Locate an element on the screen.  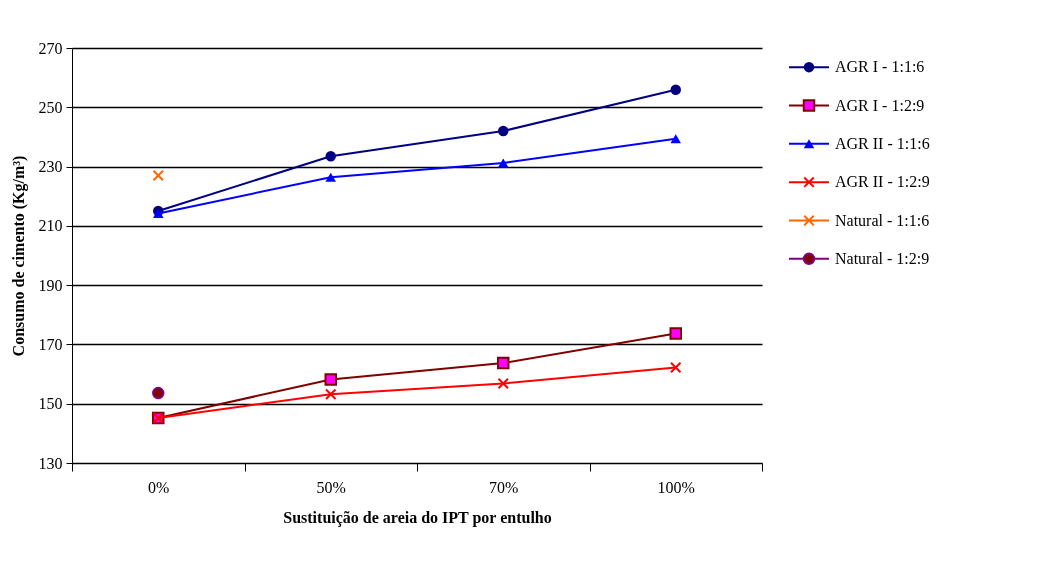
legend-label: Natural - 1:1:6 is located at coordinates (882, 220).